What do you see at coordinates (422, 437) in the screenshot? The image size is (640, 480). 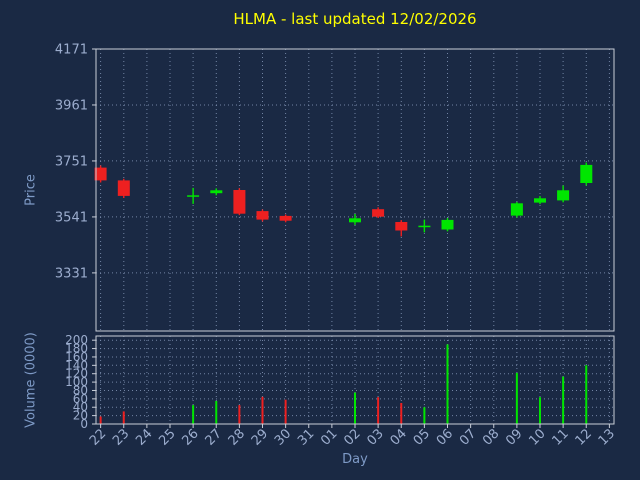 I see `day-tick-label: 05` at bounding box center [422, 437].